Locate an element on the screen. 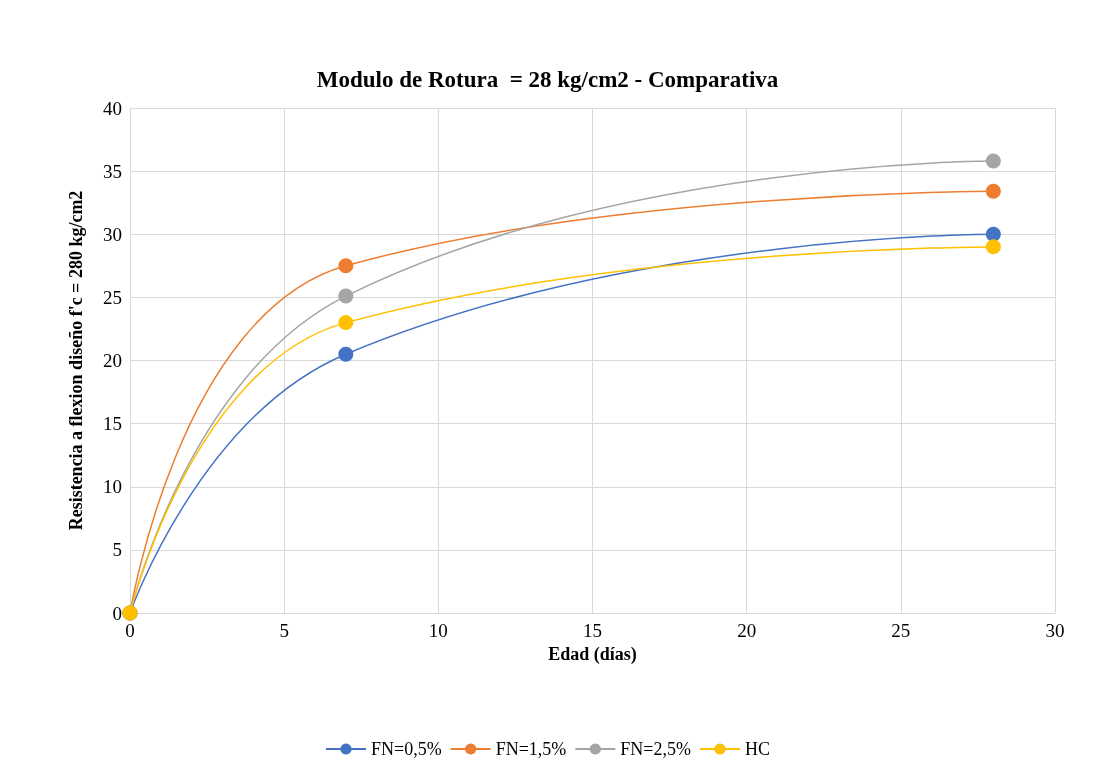 The width and height of the screenshot is (1095, 781). y-tick-label: 40 is located at coordinates (112, 108).